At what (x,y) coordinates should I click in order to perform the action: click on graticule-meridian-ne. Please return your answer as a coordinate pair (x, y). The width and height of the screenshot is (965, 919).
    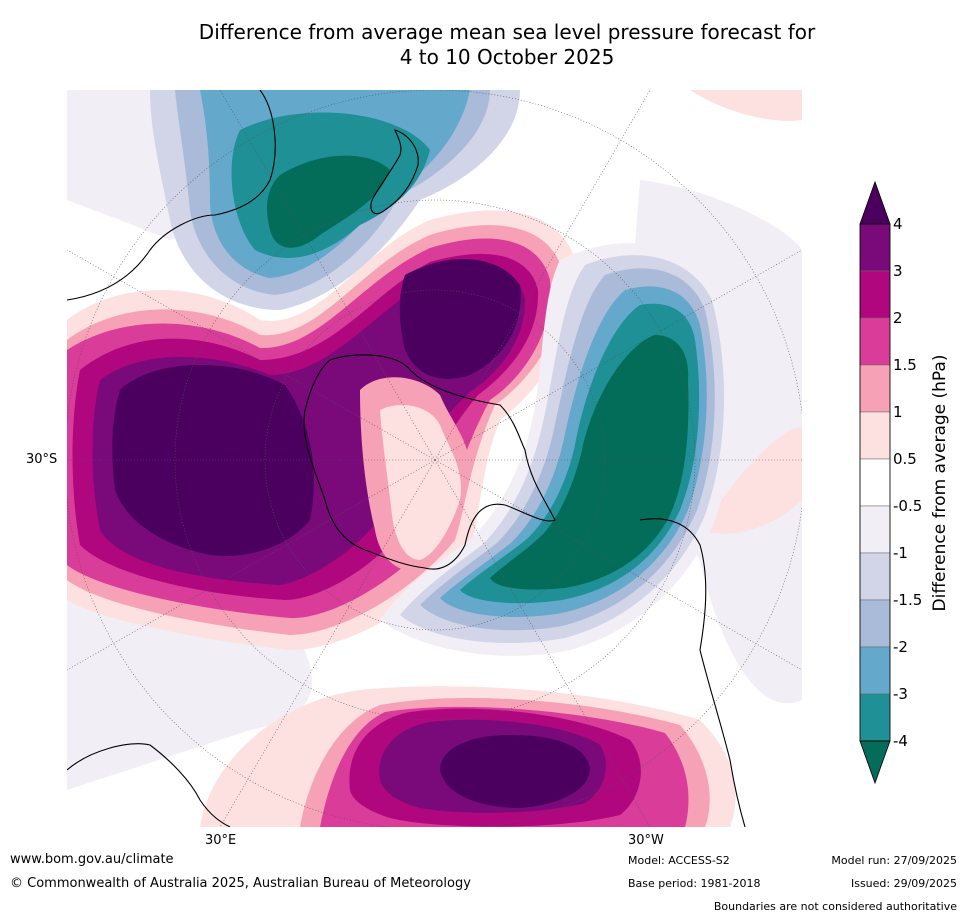
    Looking at the image, I should click on (542, 275).